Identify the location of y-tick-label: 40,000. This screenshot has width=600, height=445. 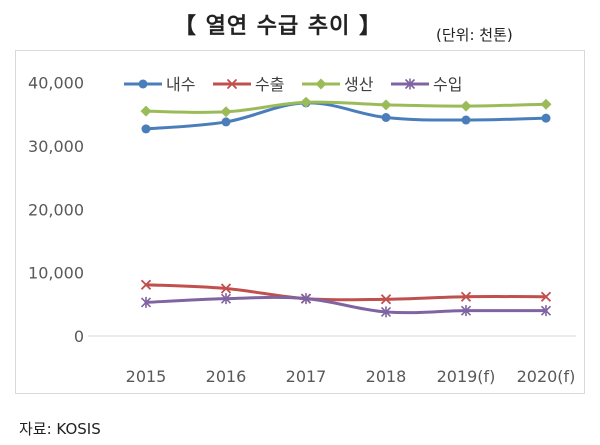
(56, 83).